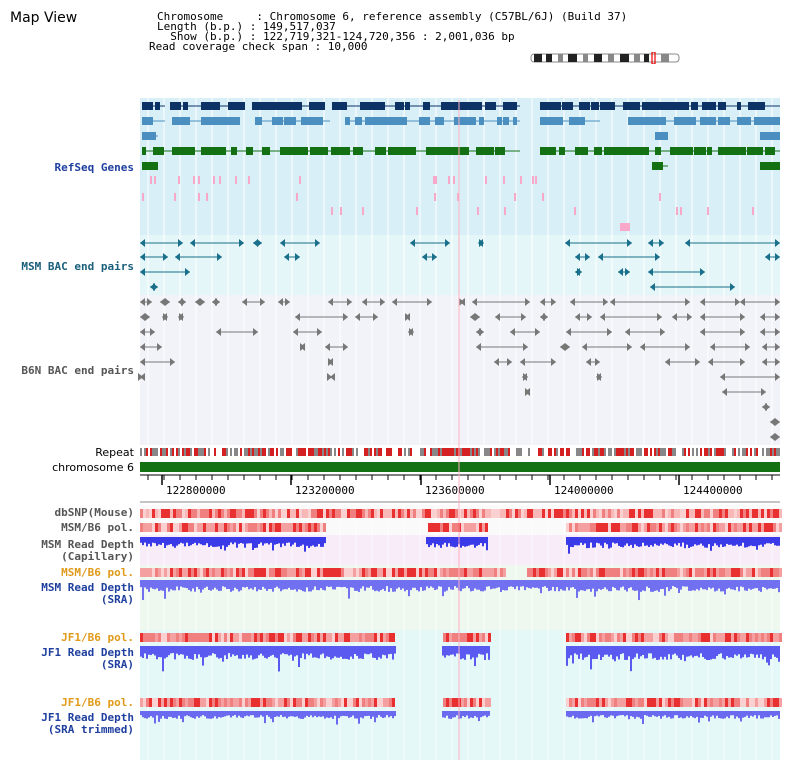 This screenshot has width=800, height=760. What do you see at coordinates (142, 257) in the screenshot?
I see `msm-bac-end` at bounding box center [142, 257].